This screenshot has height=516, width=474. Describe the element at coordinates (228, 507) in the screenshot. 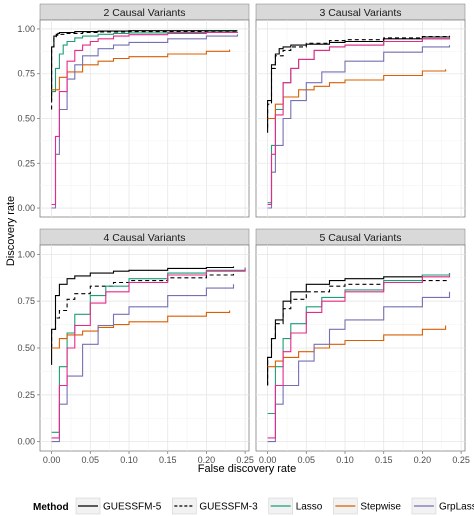

I see `legend-label: GUESSFM-3` at that location.